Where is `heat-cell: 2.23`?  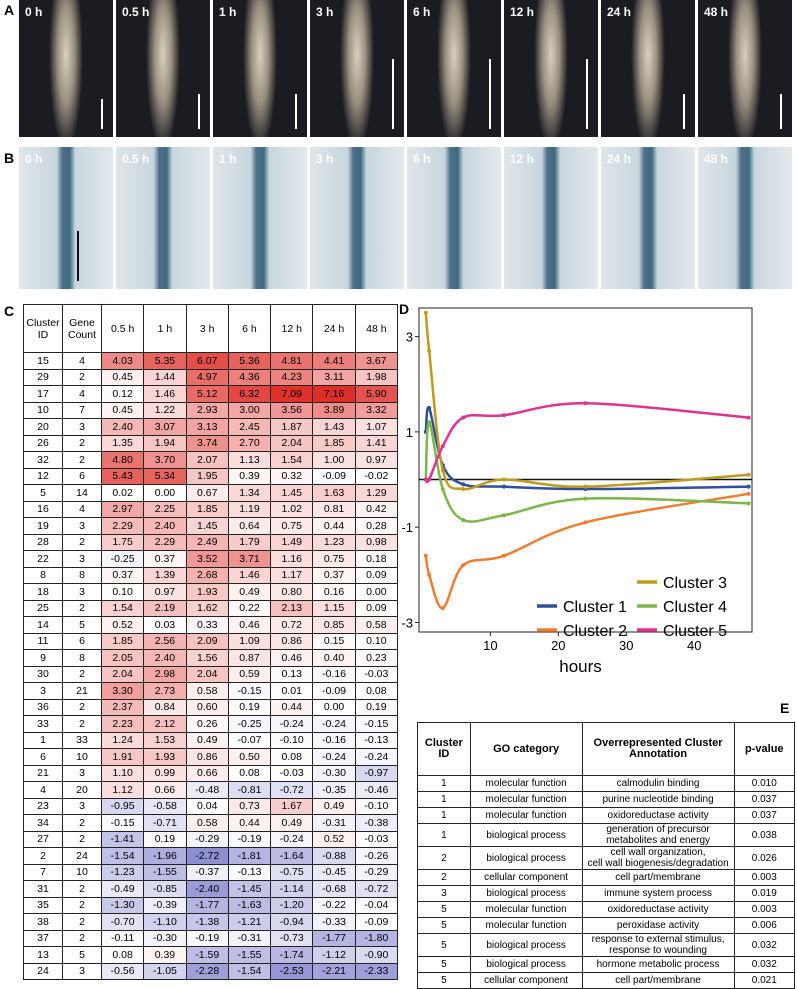 heat-cell: 2.23 is located at coordinates (122, 724).